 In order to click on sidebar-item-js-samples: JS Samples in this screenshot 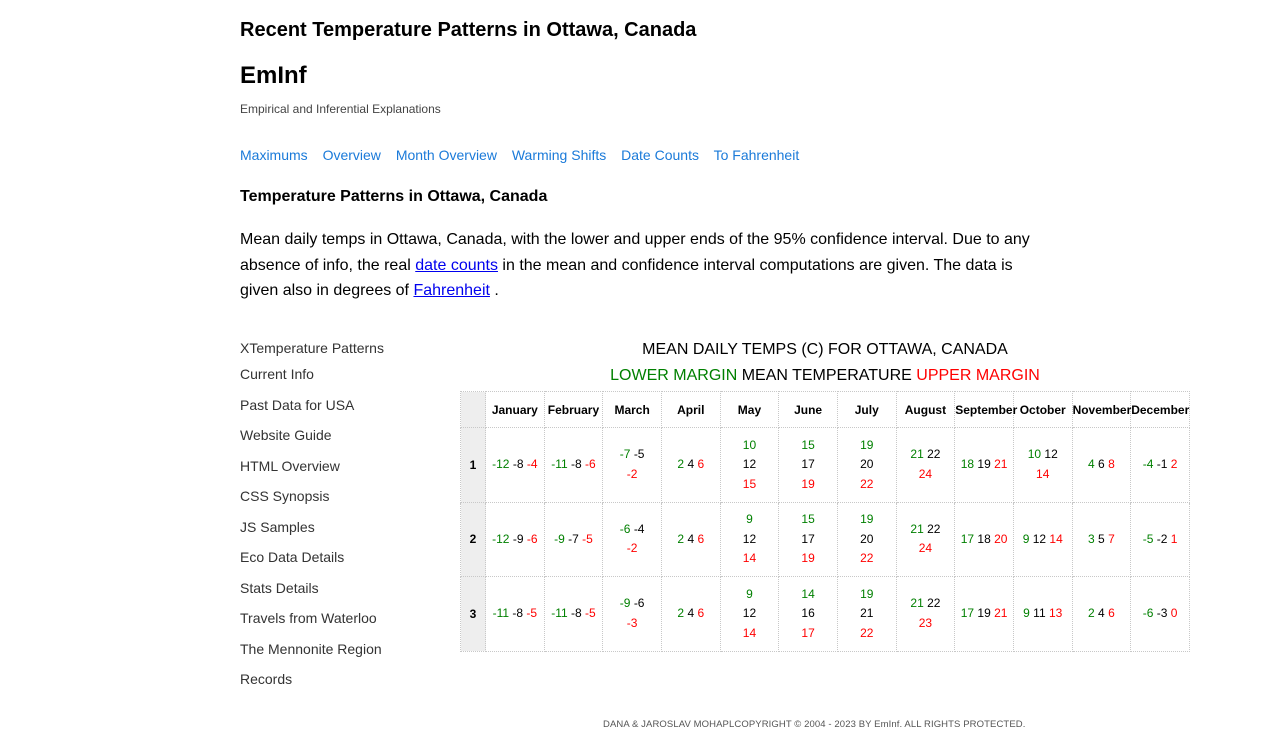, I will do `click(277, 526)`.